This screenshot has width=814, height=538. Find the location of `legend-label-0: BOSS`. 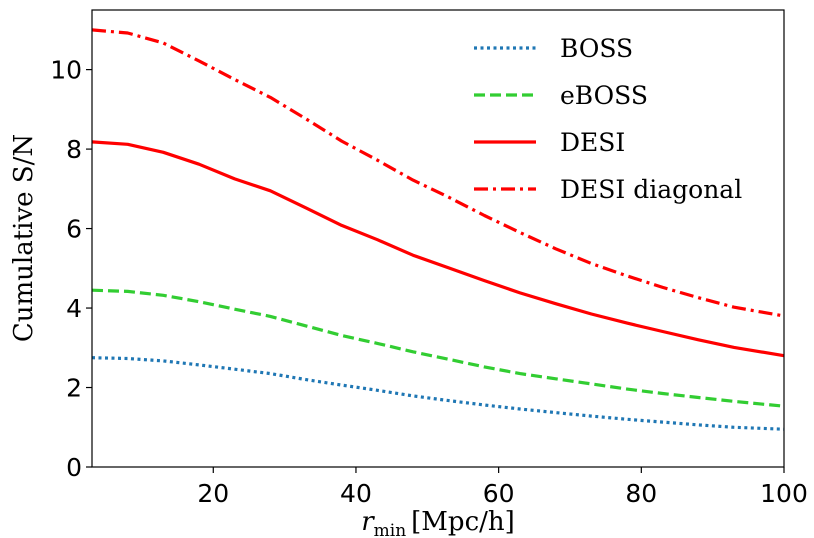

legend-label-0: BOSS is located at coordinates (596, 48).